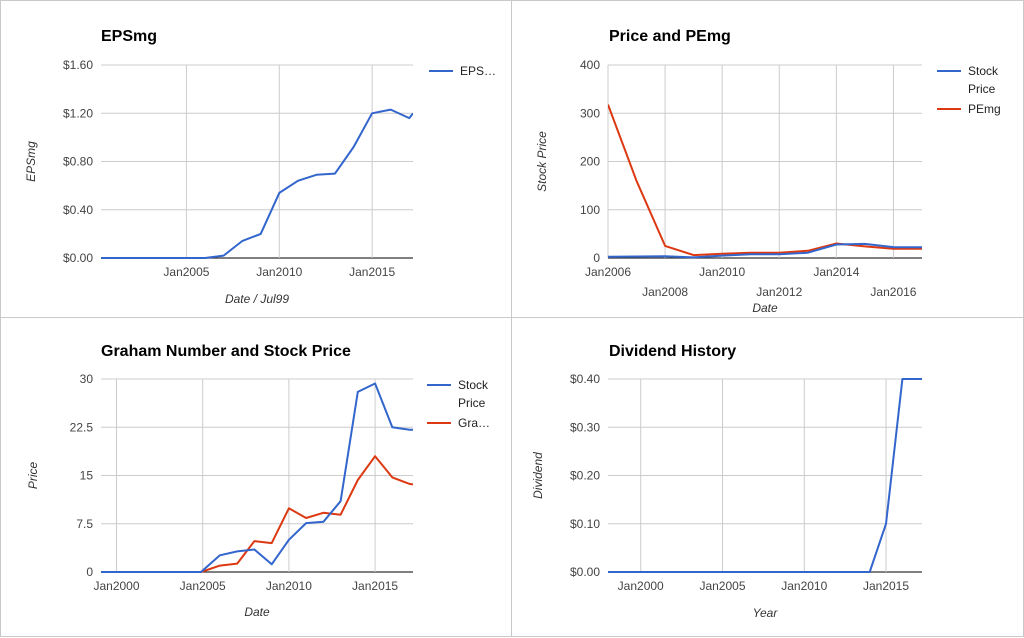  I want to click on y-tick-label: 30, so click(87, 379).